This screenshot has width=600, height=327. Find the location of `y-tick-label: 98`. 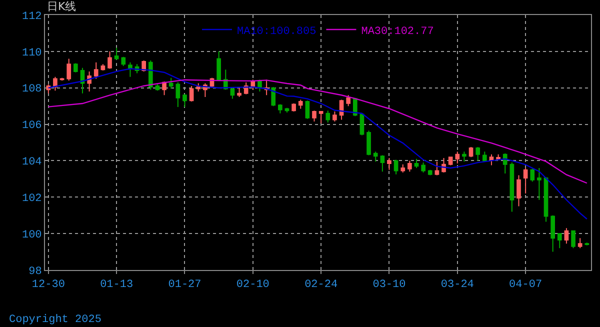

y-tick-label: 98 is located at coordinates (35, 272).